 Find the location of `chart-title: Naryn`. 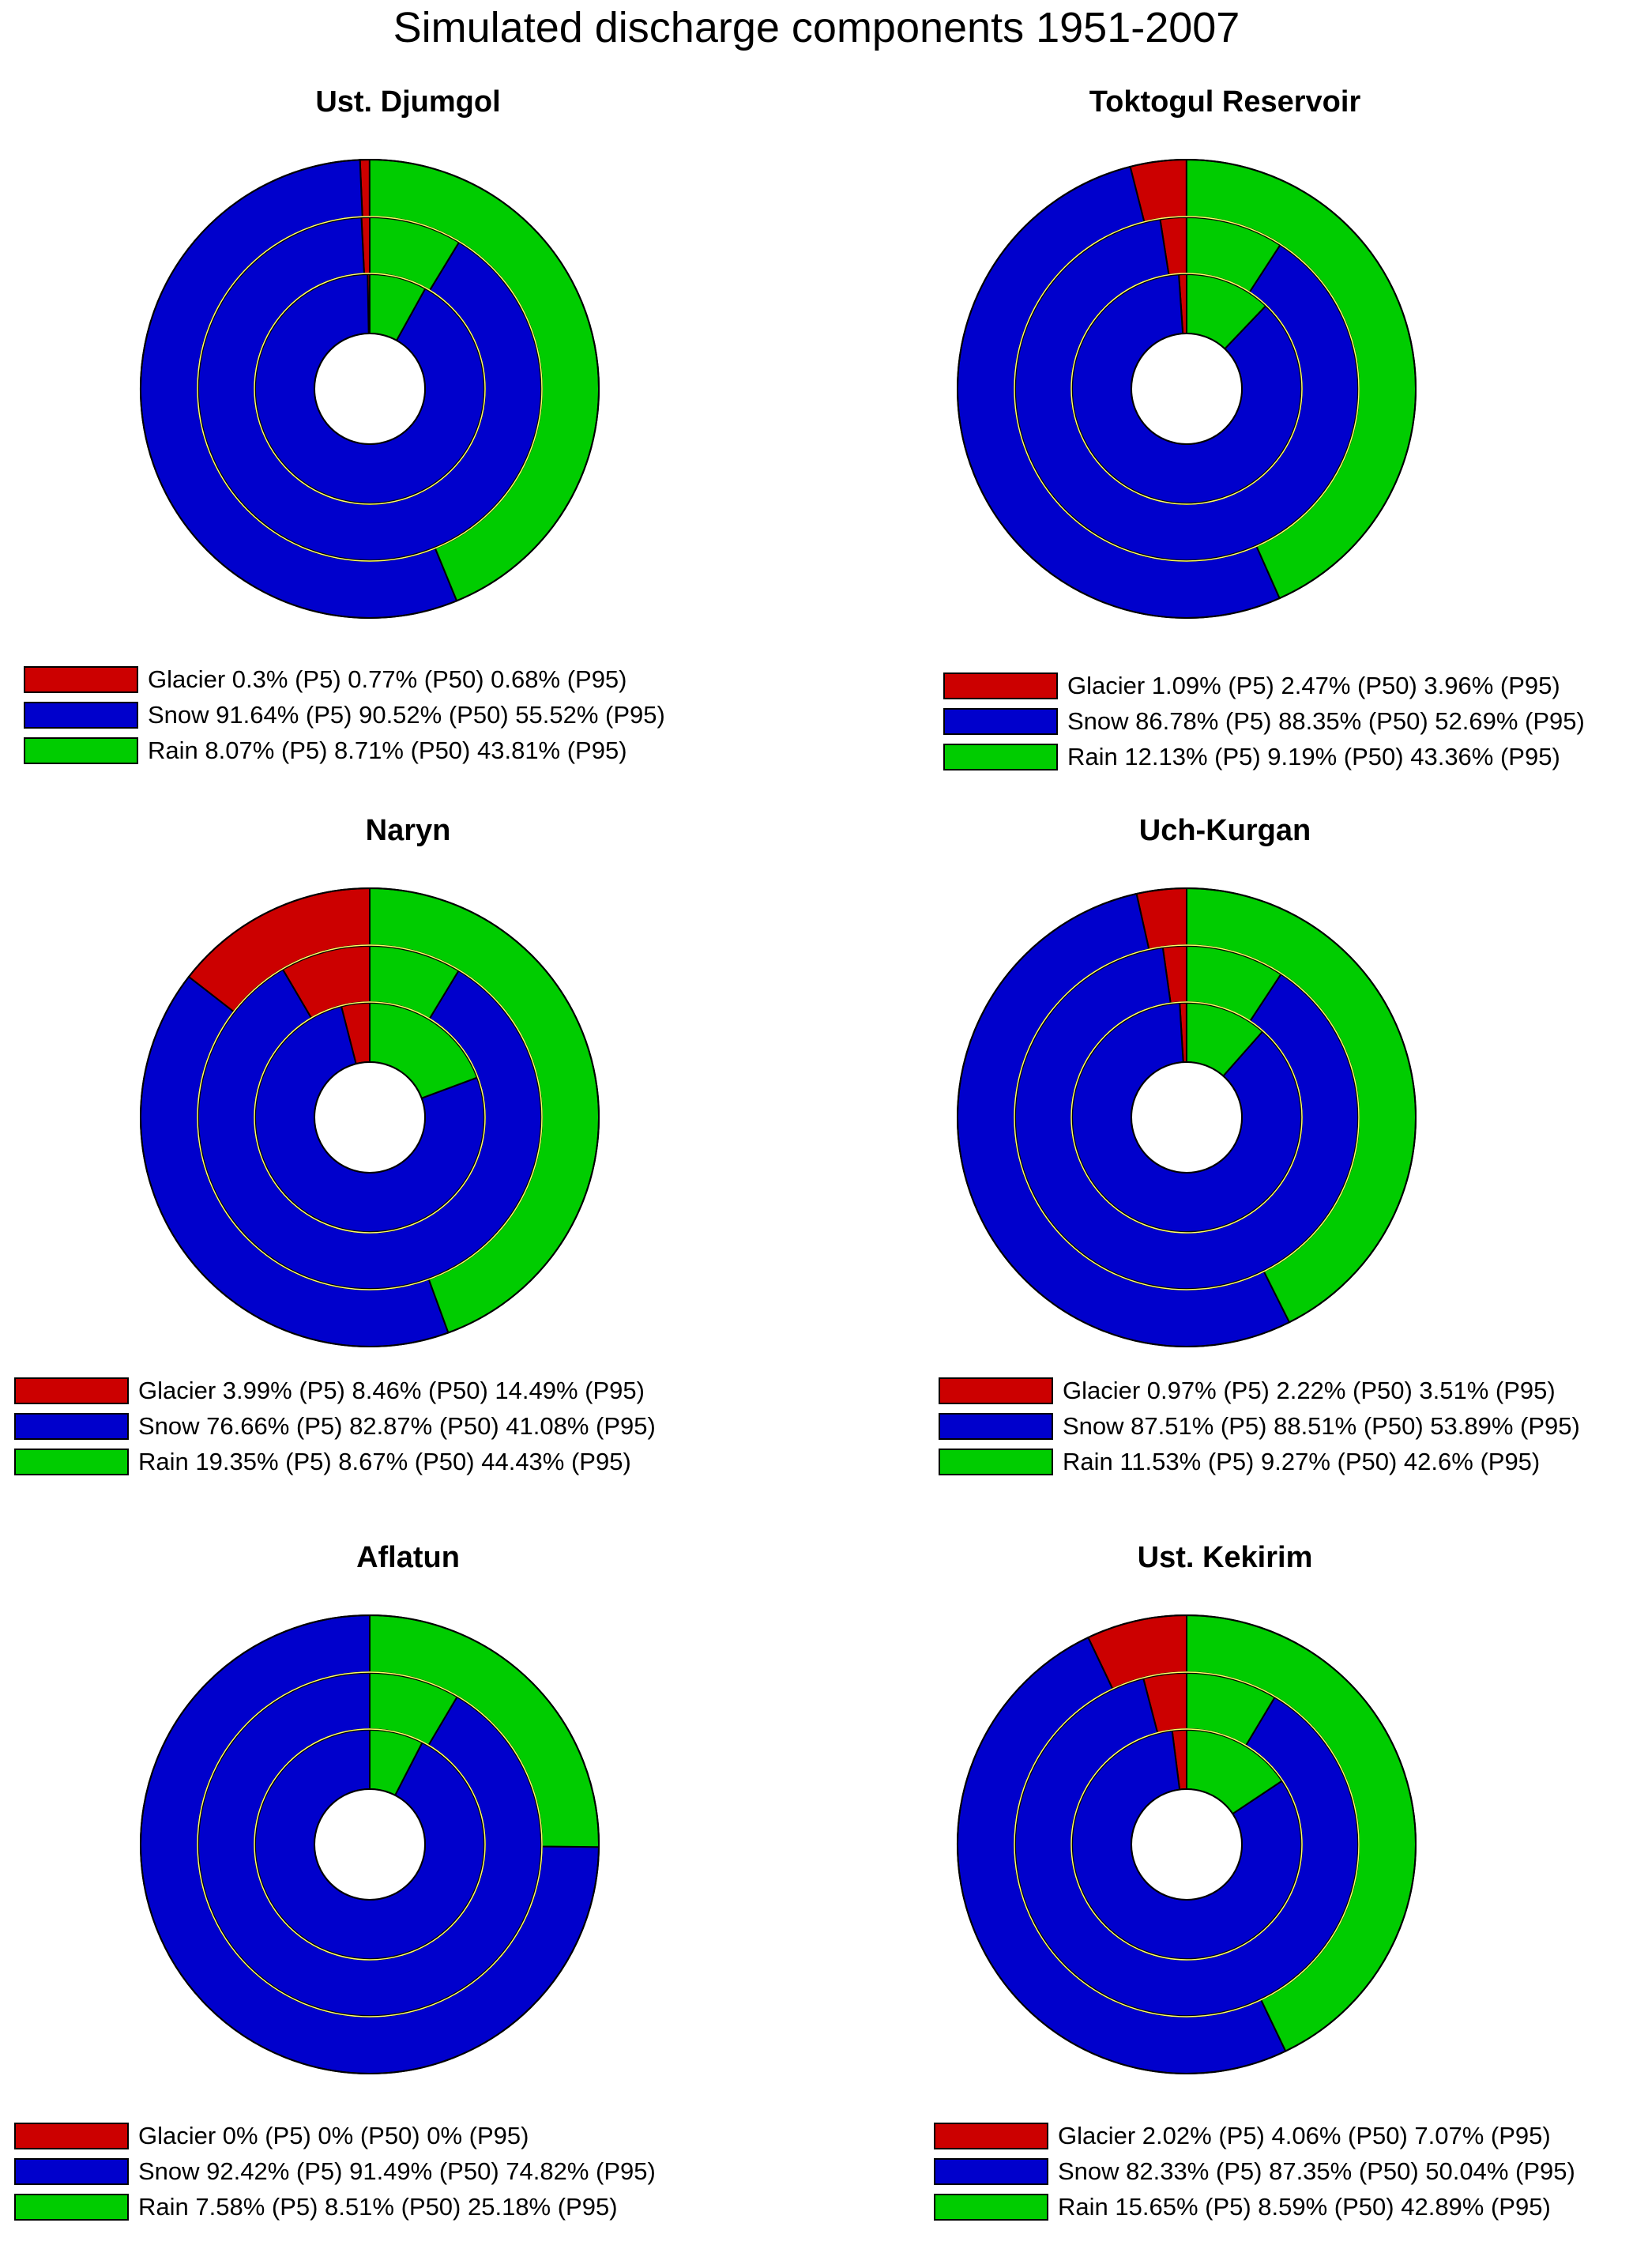

chart-title: Naryn is located at coordinates (408, 831).